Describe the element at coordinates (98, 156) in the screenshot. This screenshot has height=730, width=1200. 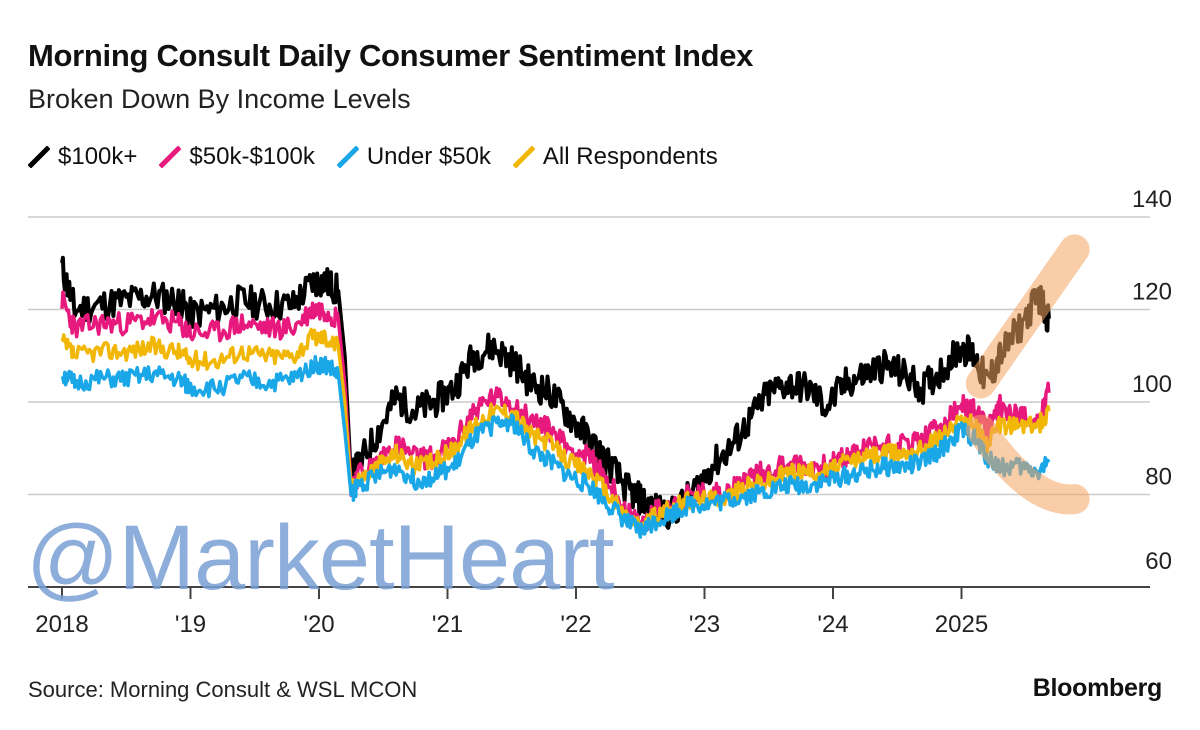
I see `legend-label-100k-plus: $100k+` at that location.